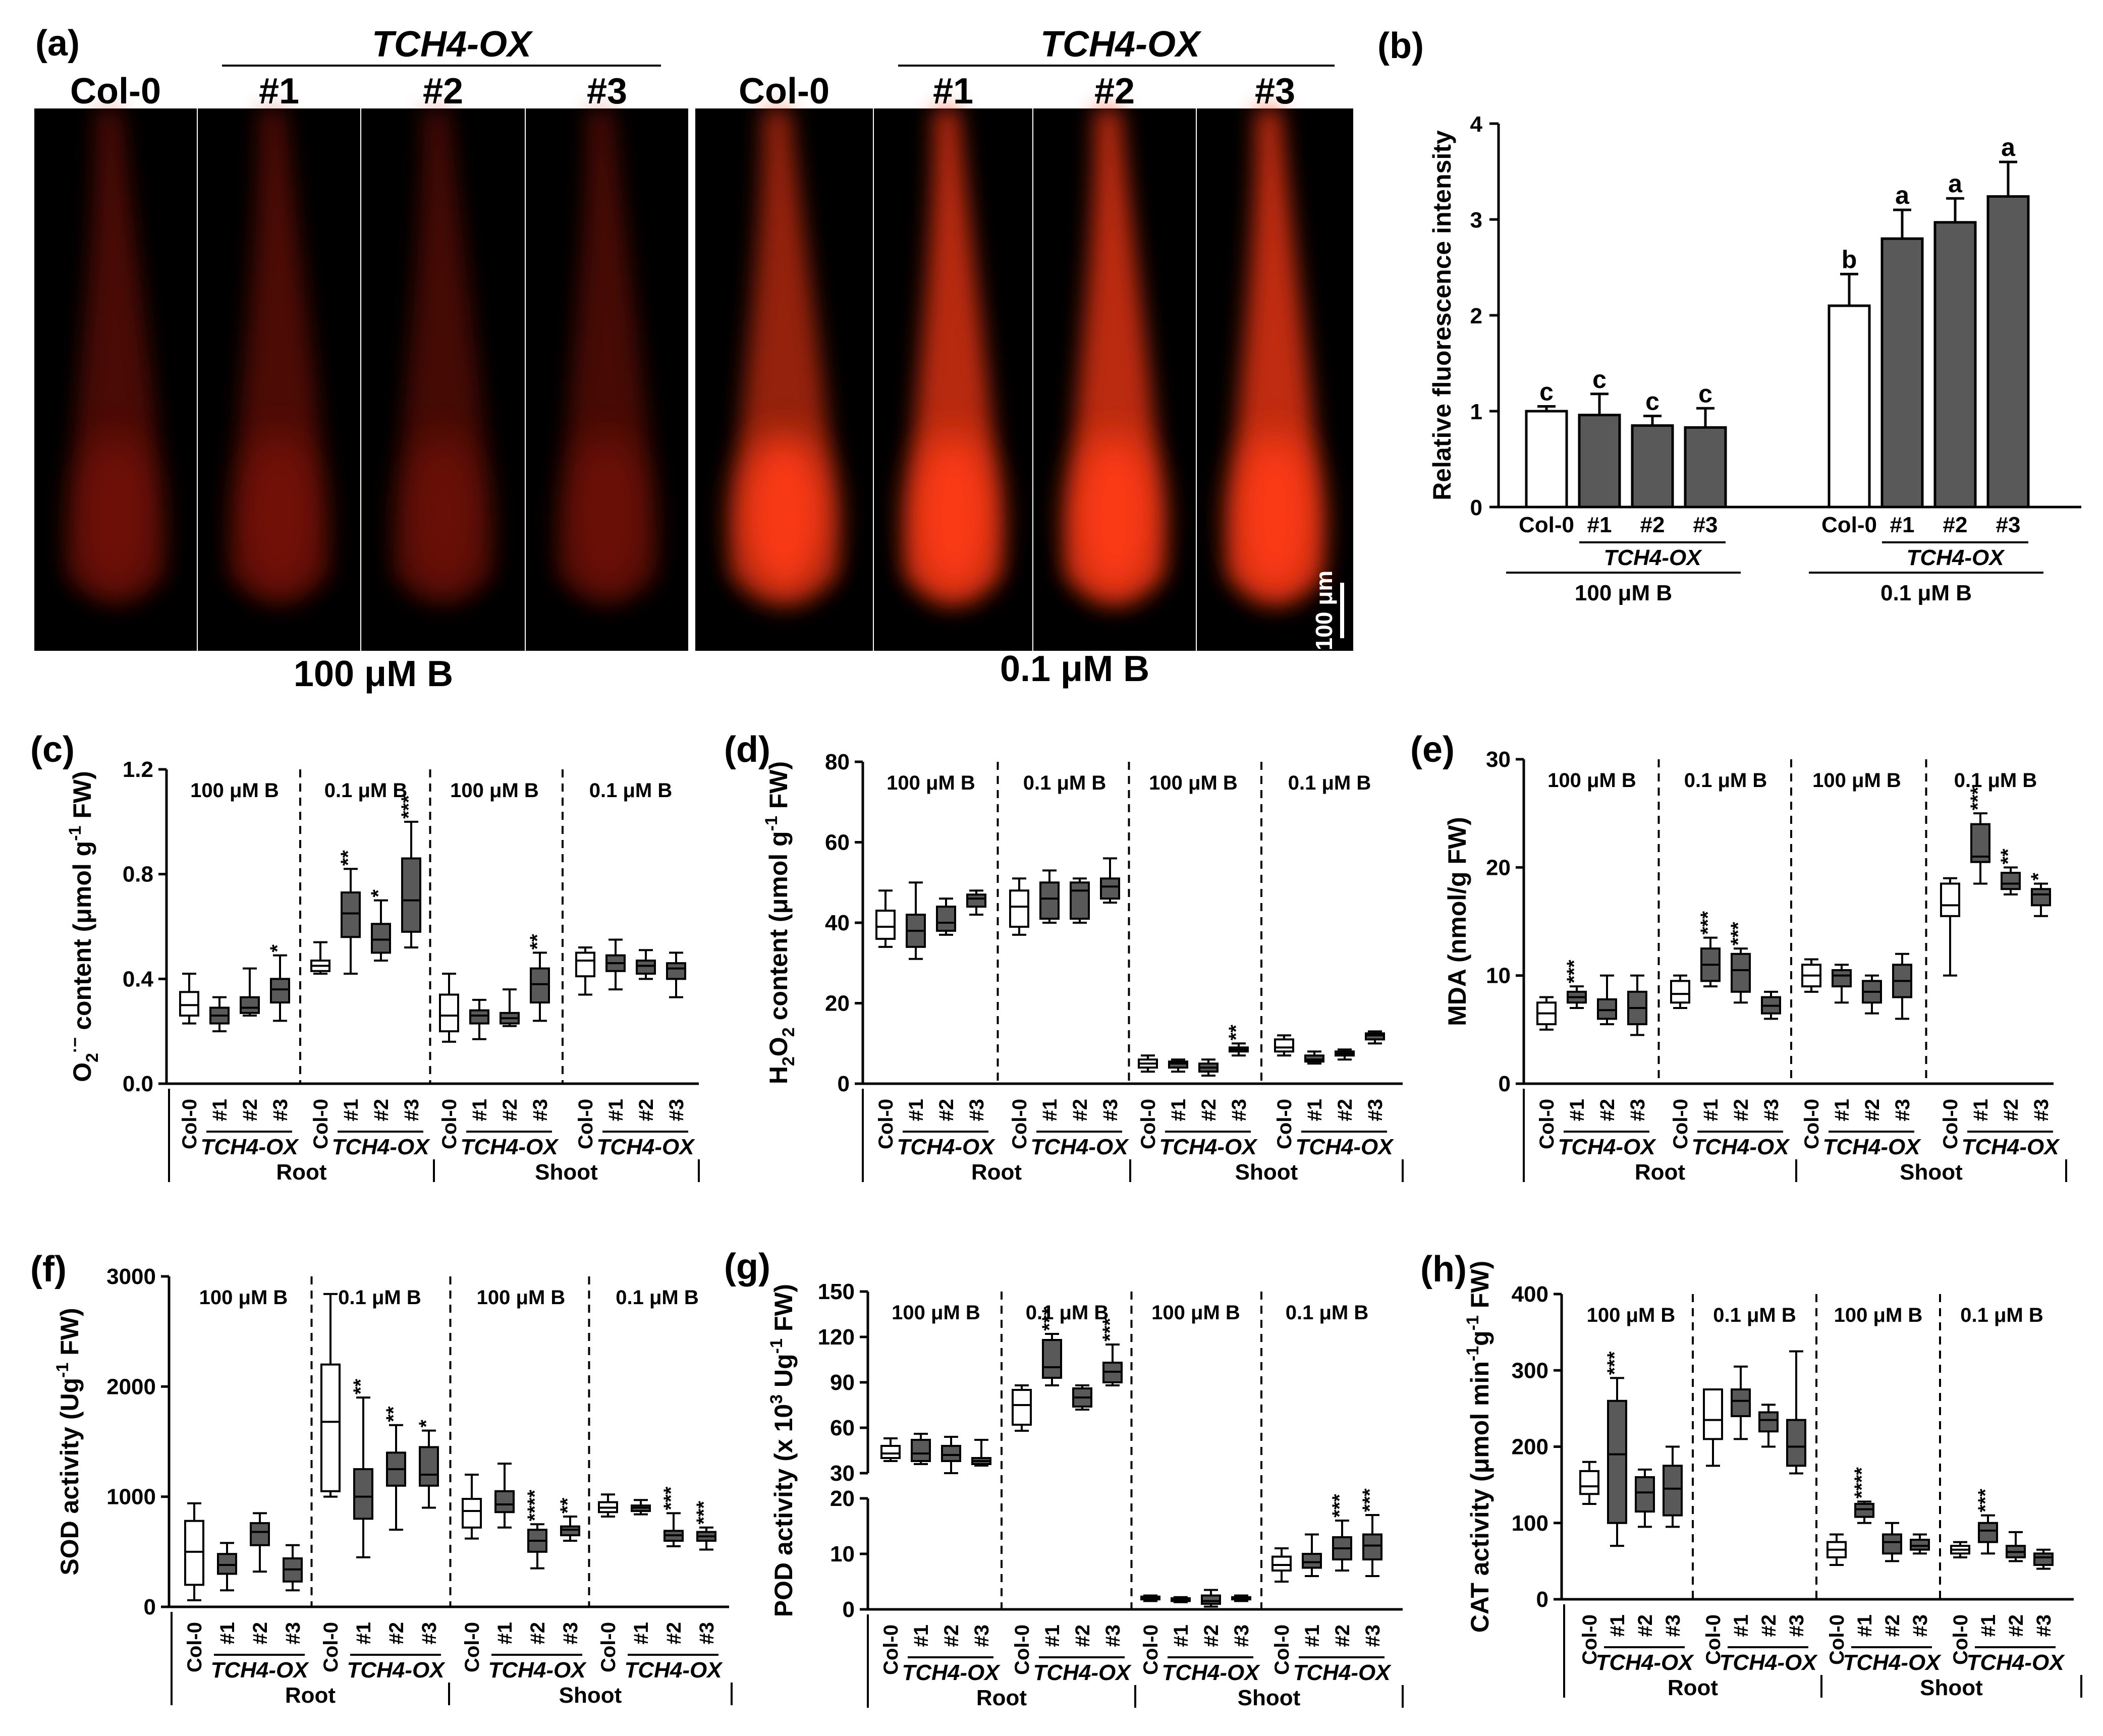  Describe the element at coordinates (49, 1269) in the screenshot. I see `panel-label-f: (f)` at that location.